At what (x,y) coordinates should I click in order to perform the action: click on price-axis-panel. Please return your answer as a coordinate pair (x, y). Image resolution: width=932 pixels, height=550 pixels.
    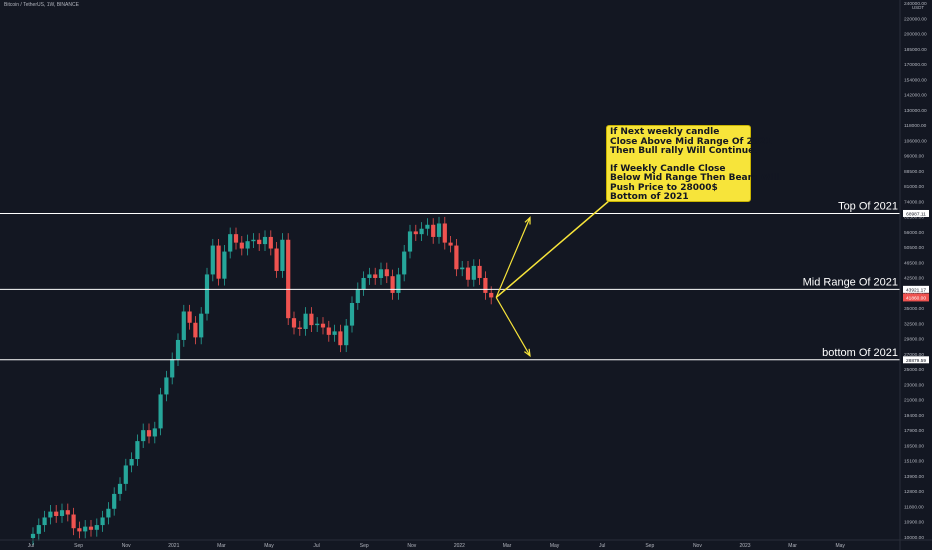
    Looking at the image, I should click on (916, 275).